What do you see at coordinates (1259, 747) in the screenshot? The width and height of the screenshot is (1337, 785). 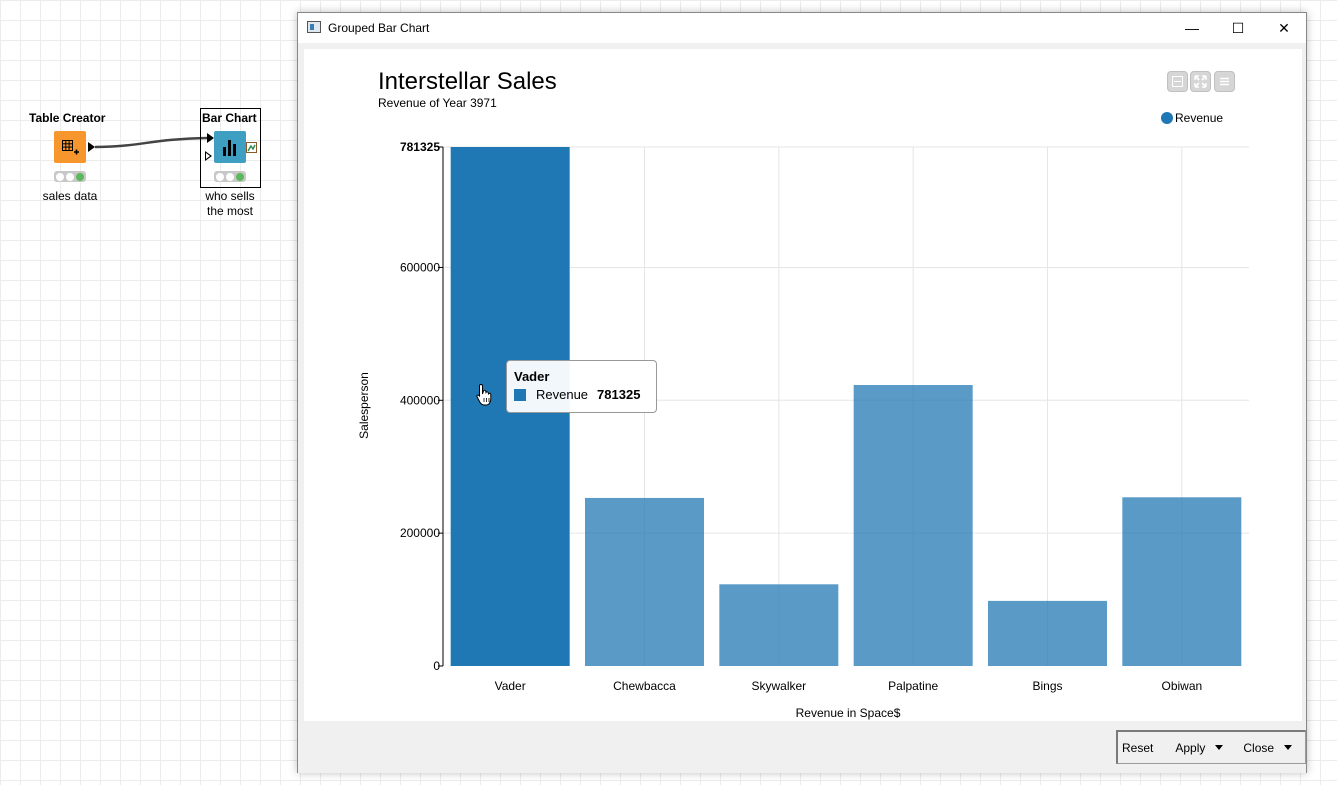 I see `close-label: Close` at bounding box center [1259, 747].